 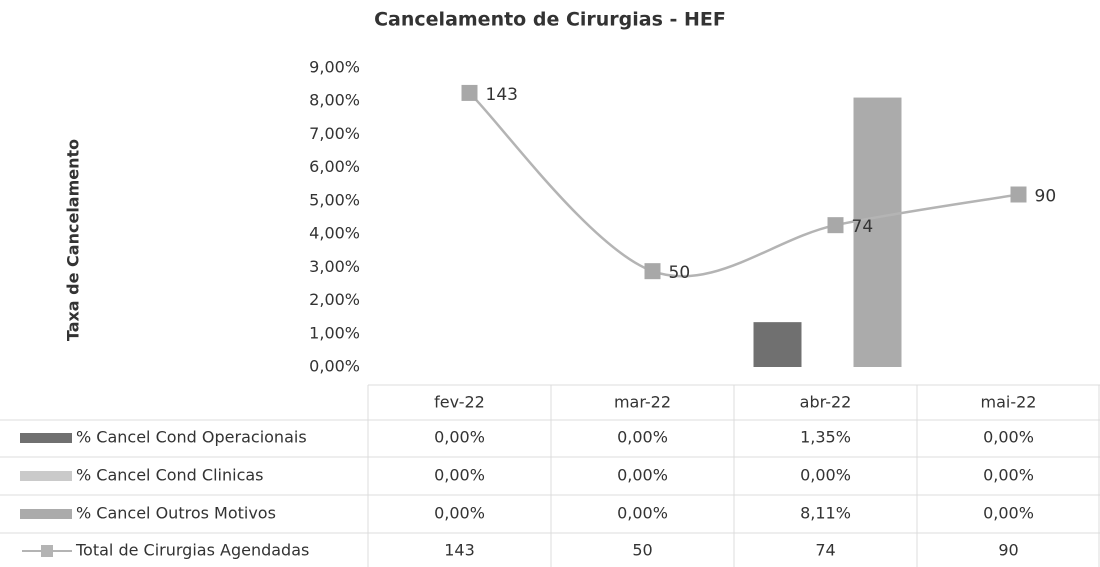 What do you see at coordinates (334, 233) in the screenshot?
I see `y-tick-label: 4,00%` at bounding box center [334, 233].